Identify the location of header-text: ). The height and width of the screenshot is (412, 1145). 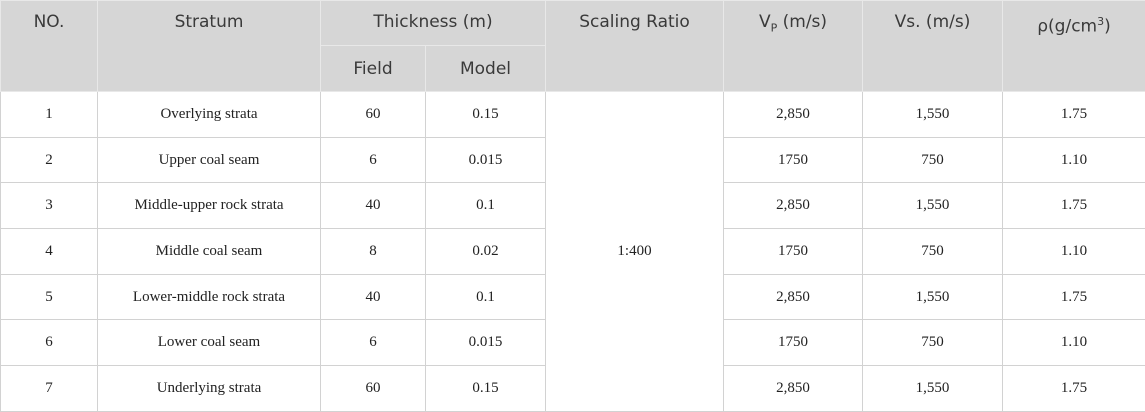
(1107, 27).